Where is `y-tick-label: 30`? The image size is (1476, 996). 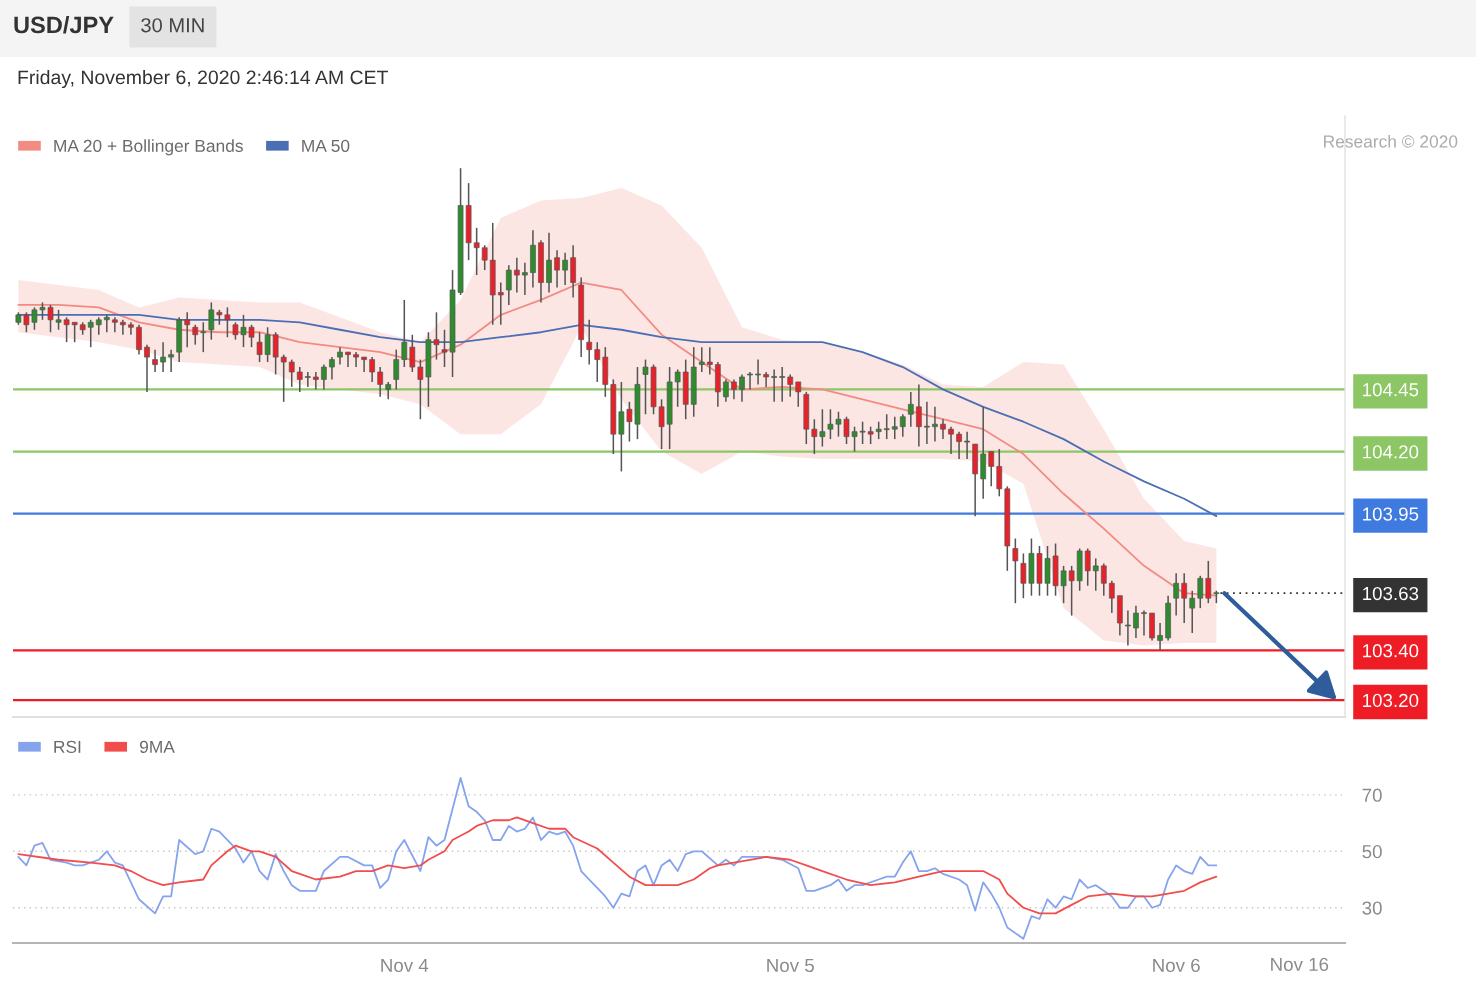
y-tick-label: 30 is located at coordinates (1372, 908).